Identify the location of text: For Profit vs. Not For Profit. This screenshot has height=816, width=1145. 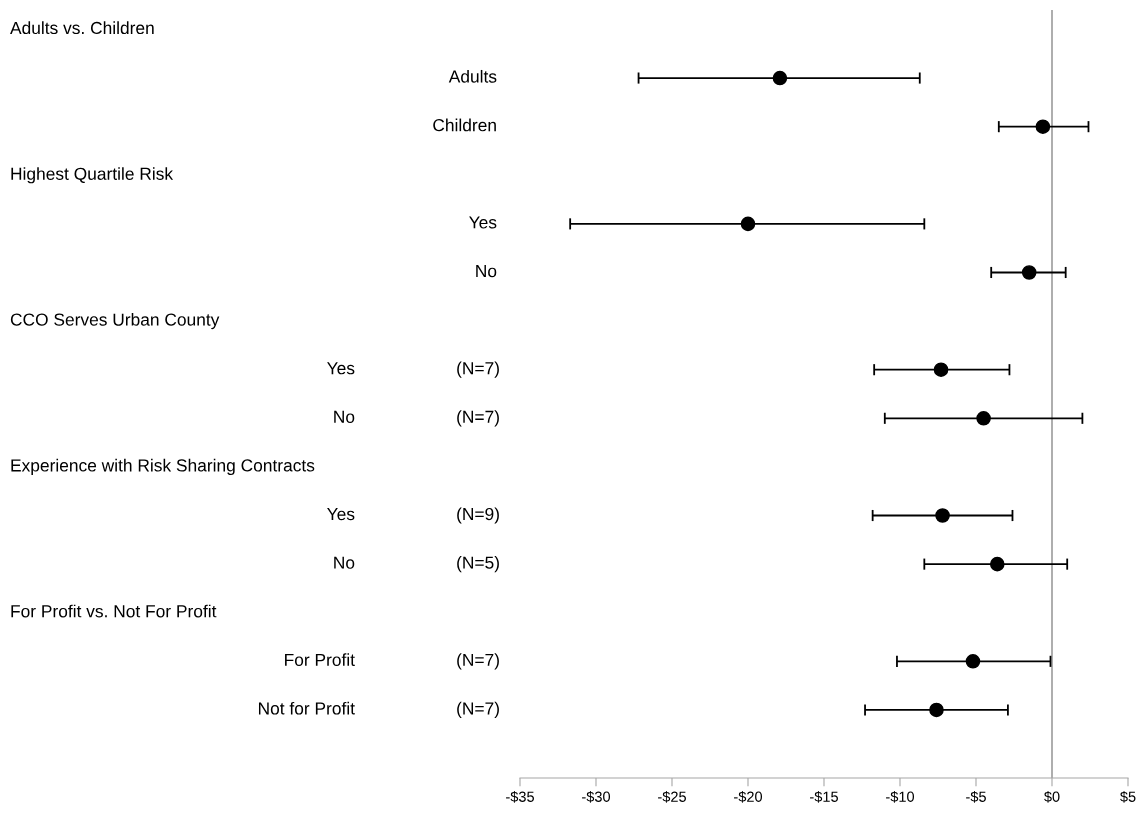
(114, 611).